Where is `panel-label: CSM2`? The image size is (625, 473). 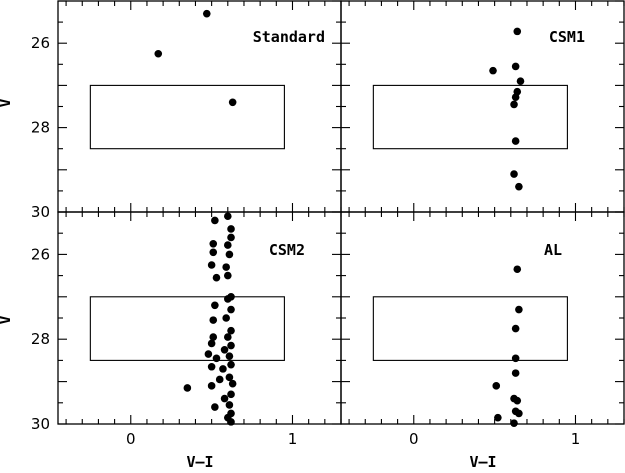
panel-label: CSM2 is located at coordinates (287, 250).